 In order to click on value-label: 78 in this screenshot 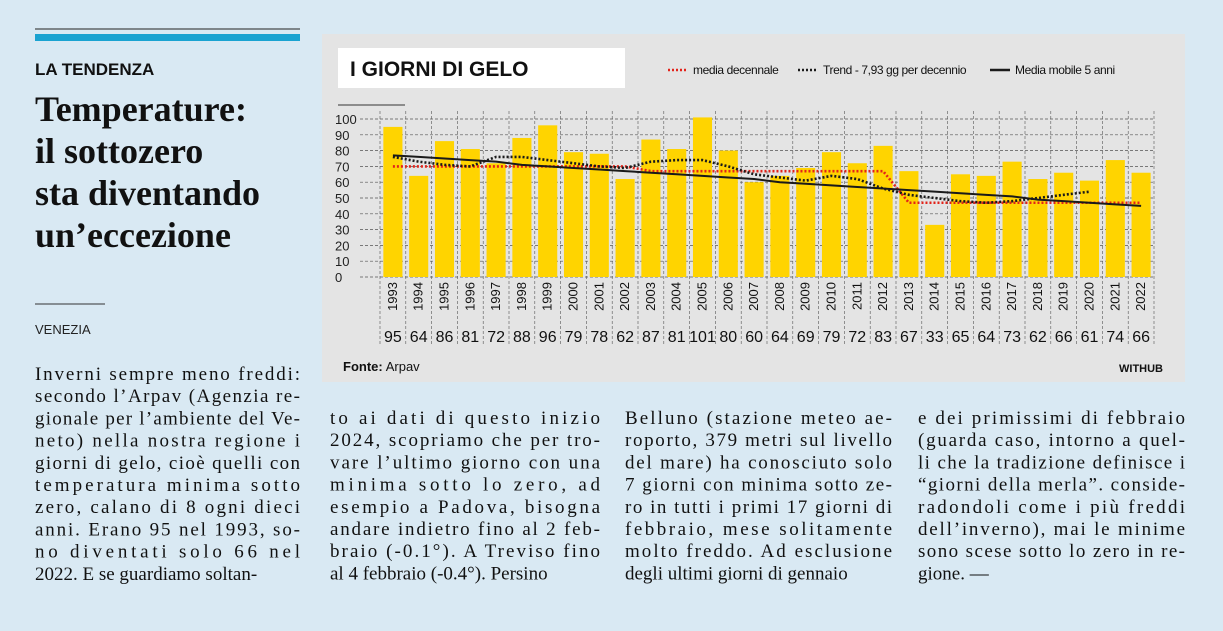, I will do `click(599, 337)`.